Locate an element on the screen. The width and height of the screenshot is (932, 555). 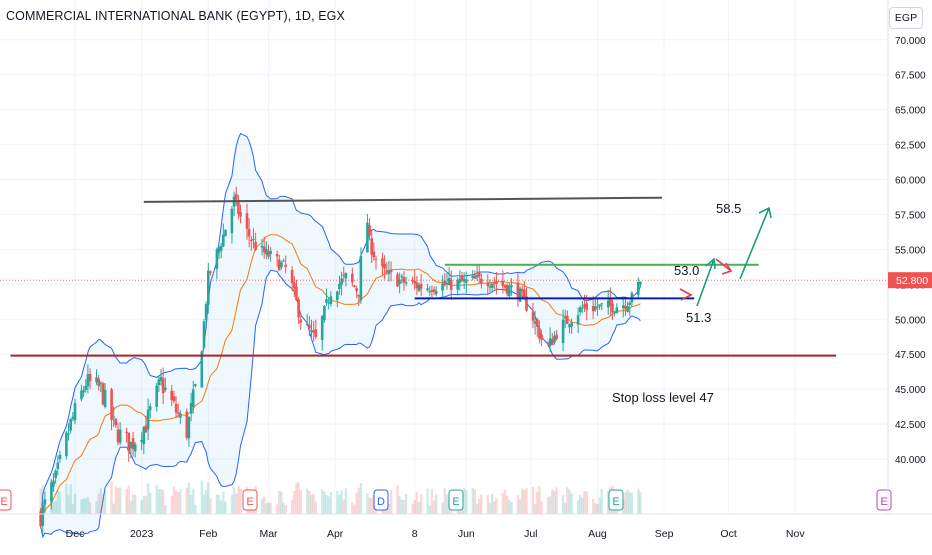
x-tick-label: Feb is located at coordinates (208, 534).